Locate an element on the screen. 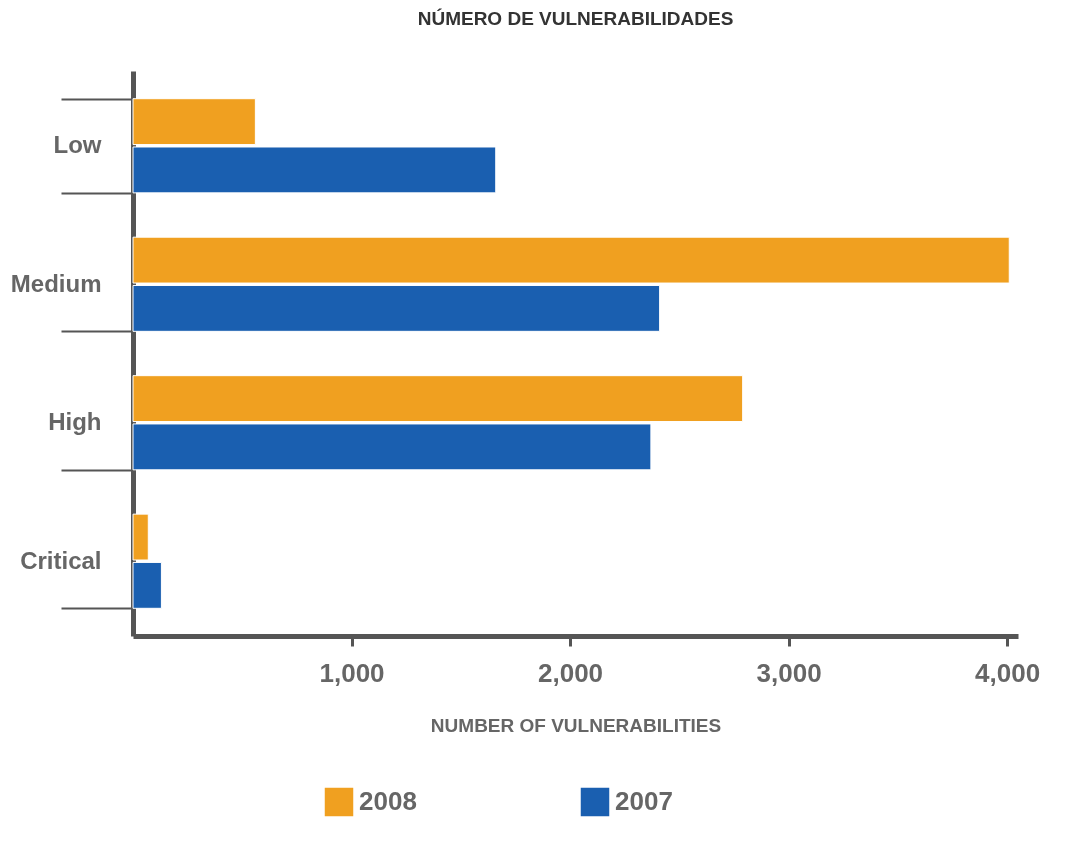 This screenshot has width=1075, height=862. x-tick-label: 3,000 is located at coordinates (789, 672).